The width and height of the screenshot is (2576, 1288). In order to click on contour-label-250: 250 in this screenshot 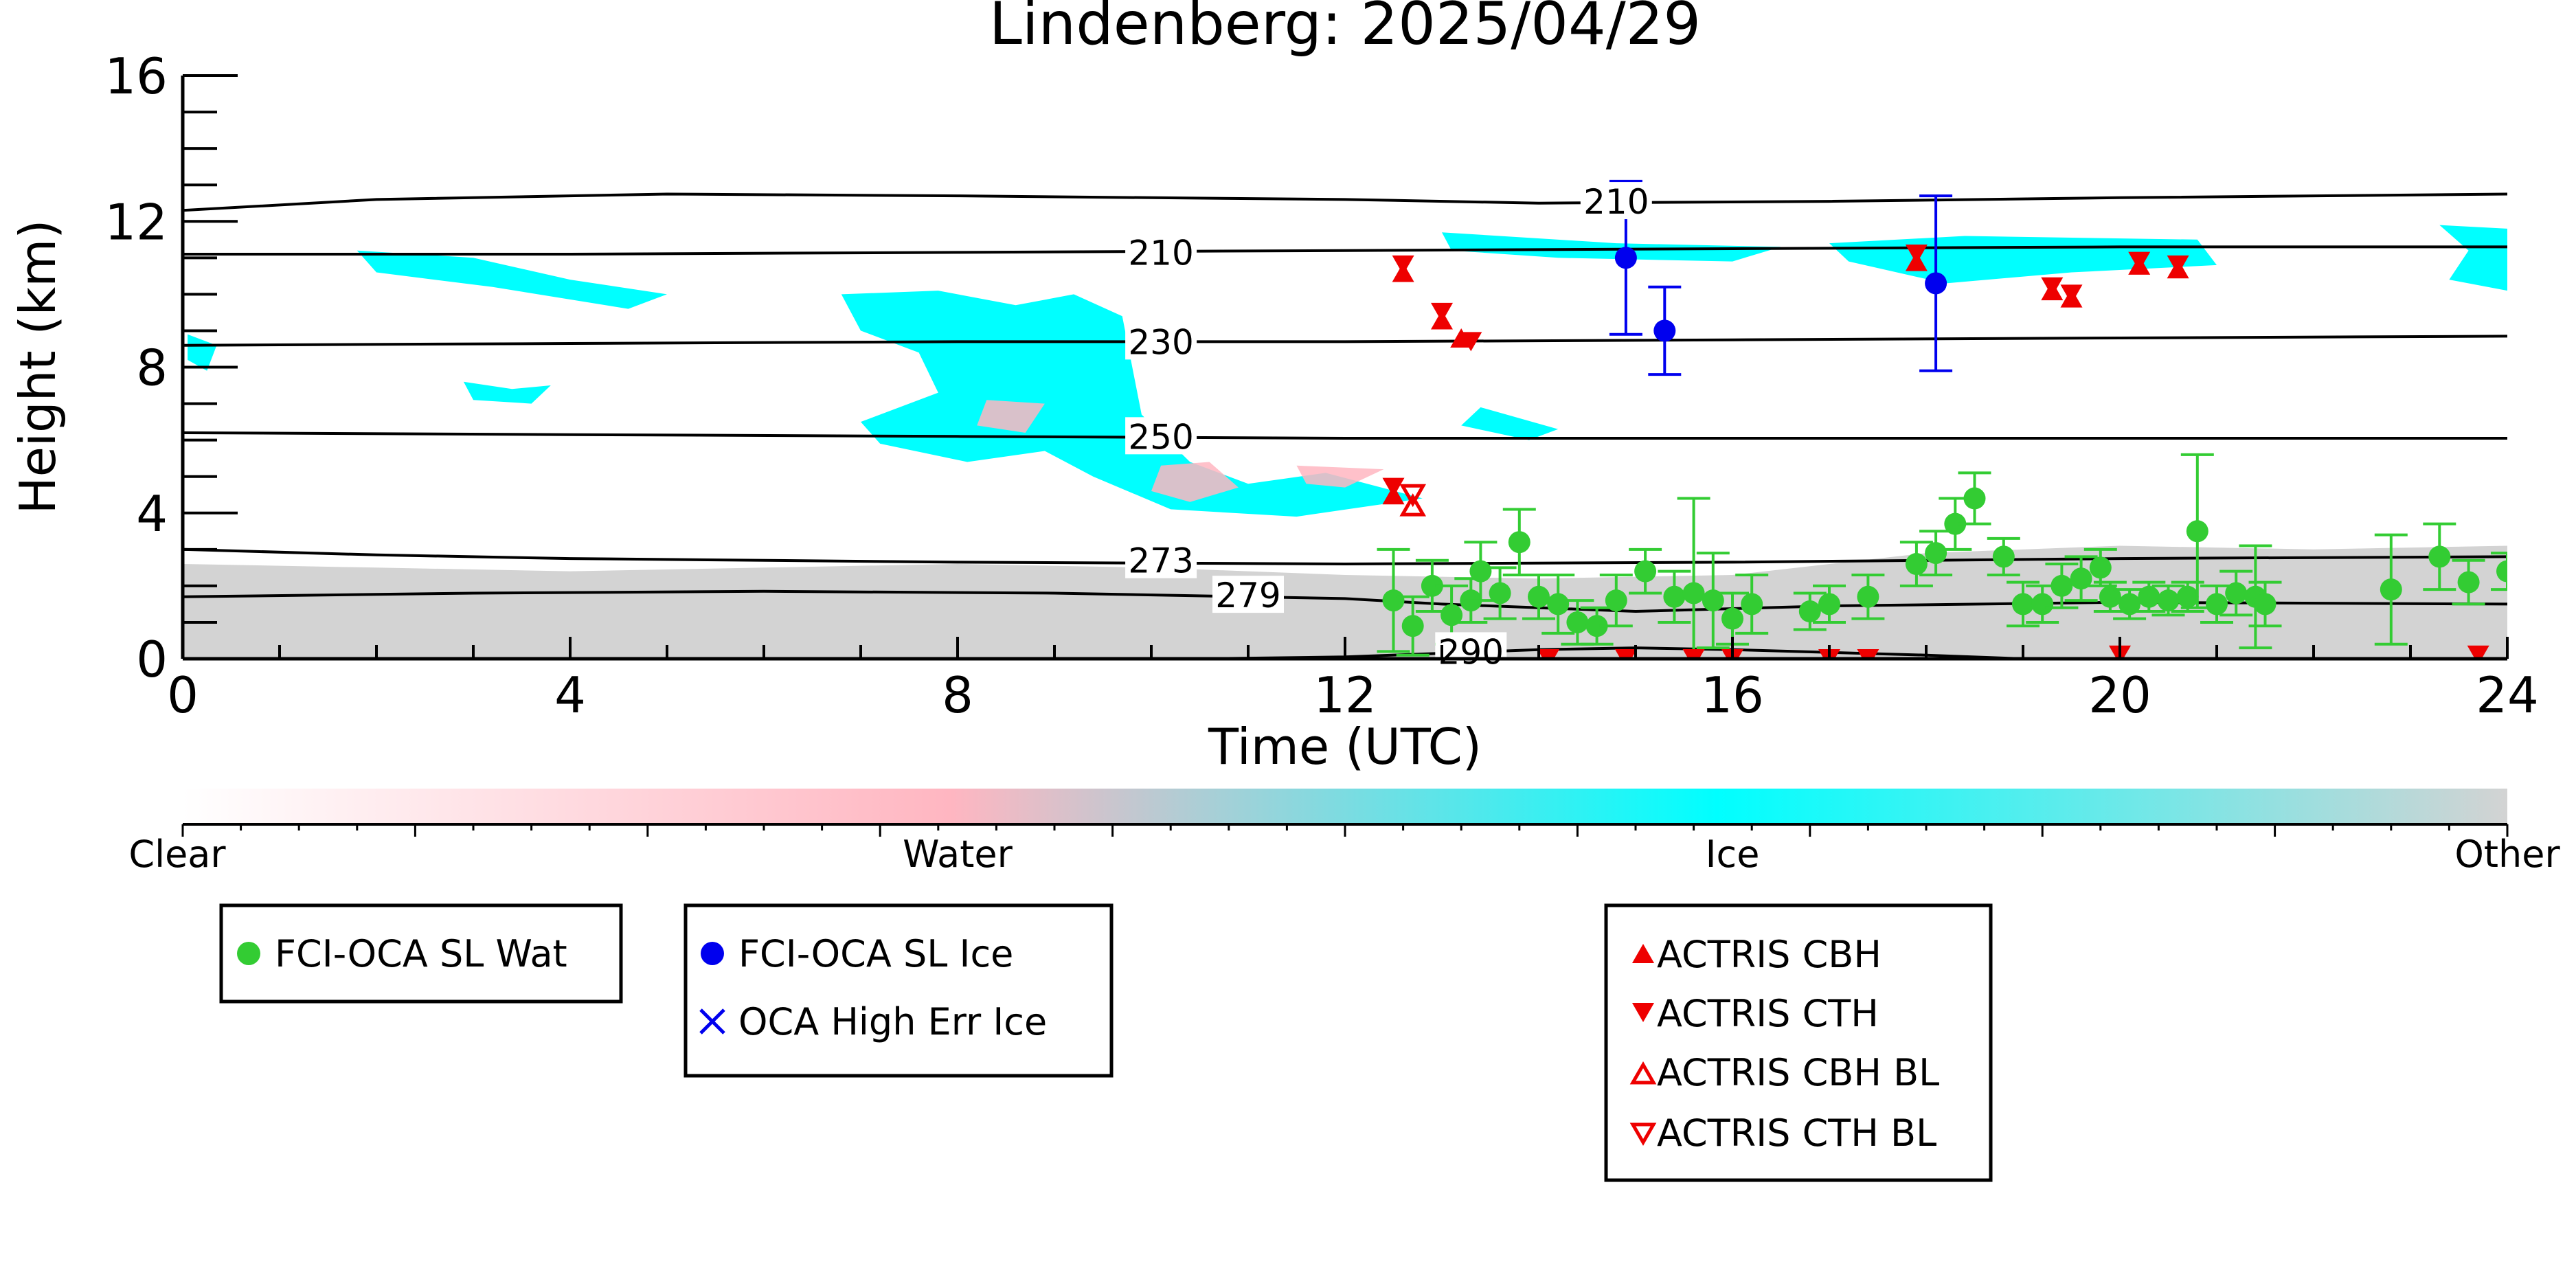, I will do `click(1160, 437)`.